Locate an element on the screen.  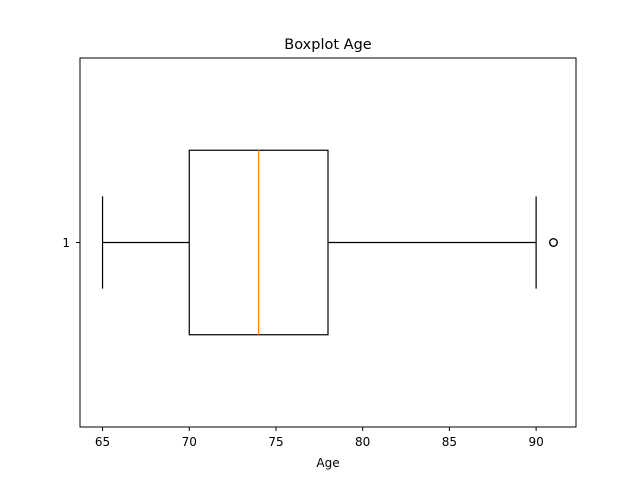
x-tick-label: 65 is located at coordinates (102, 442).